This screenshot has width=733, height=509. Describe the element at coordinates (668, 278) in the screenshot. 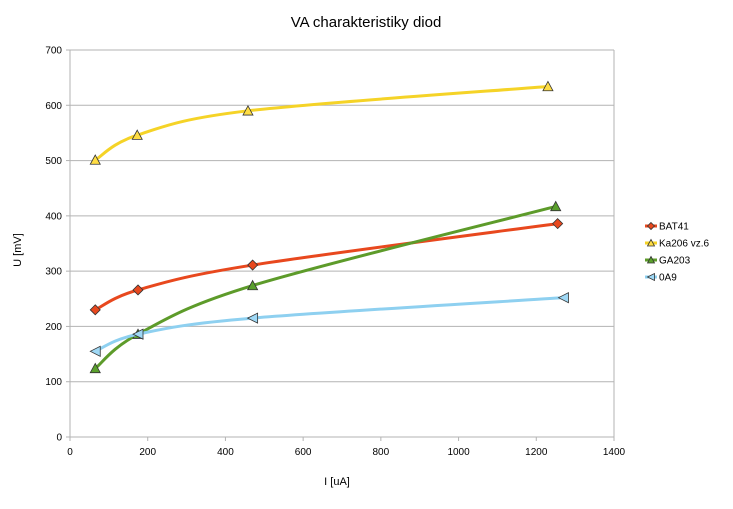

I see `legend-label: 0A9` at that location.